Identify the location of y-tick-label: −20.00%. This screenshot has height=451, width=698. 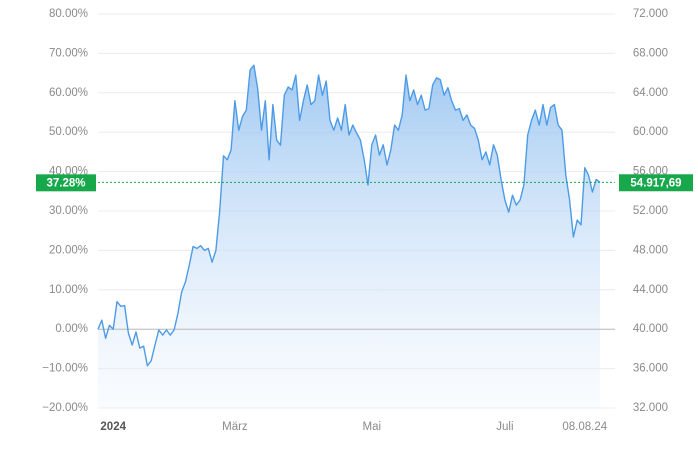
(65, 408).